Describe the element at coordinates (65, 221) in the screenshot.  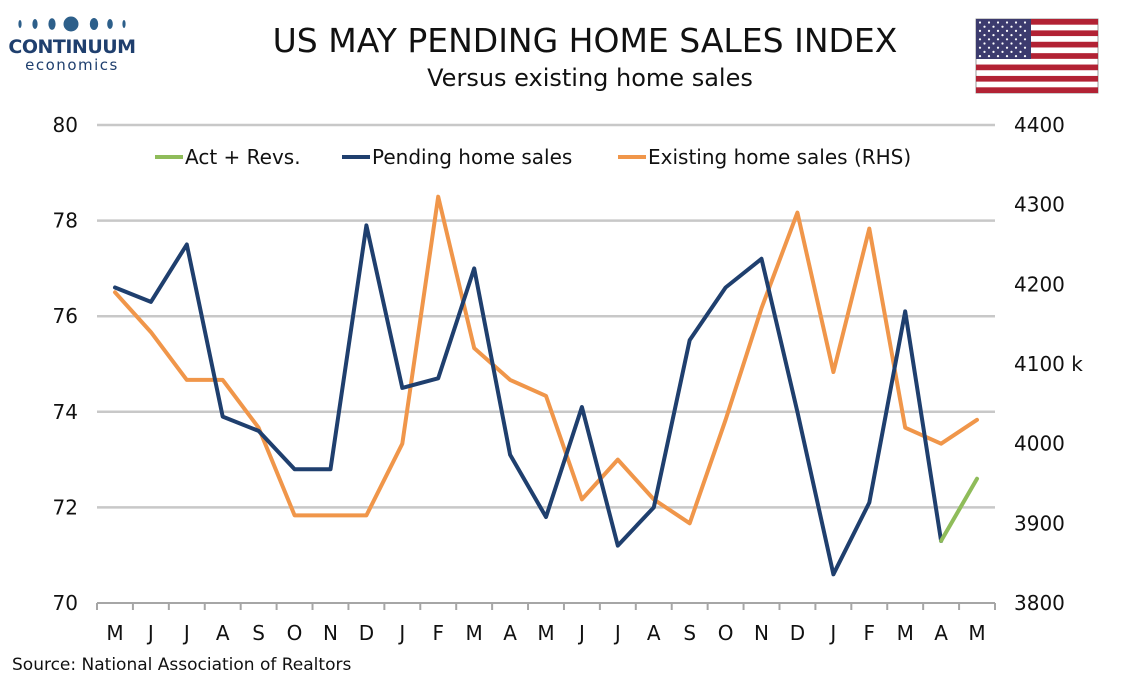
I see `y-left-tick-label: 78` at that location.